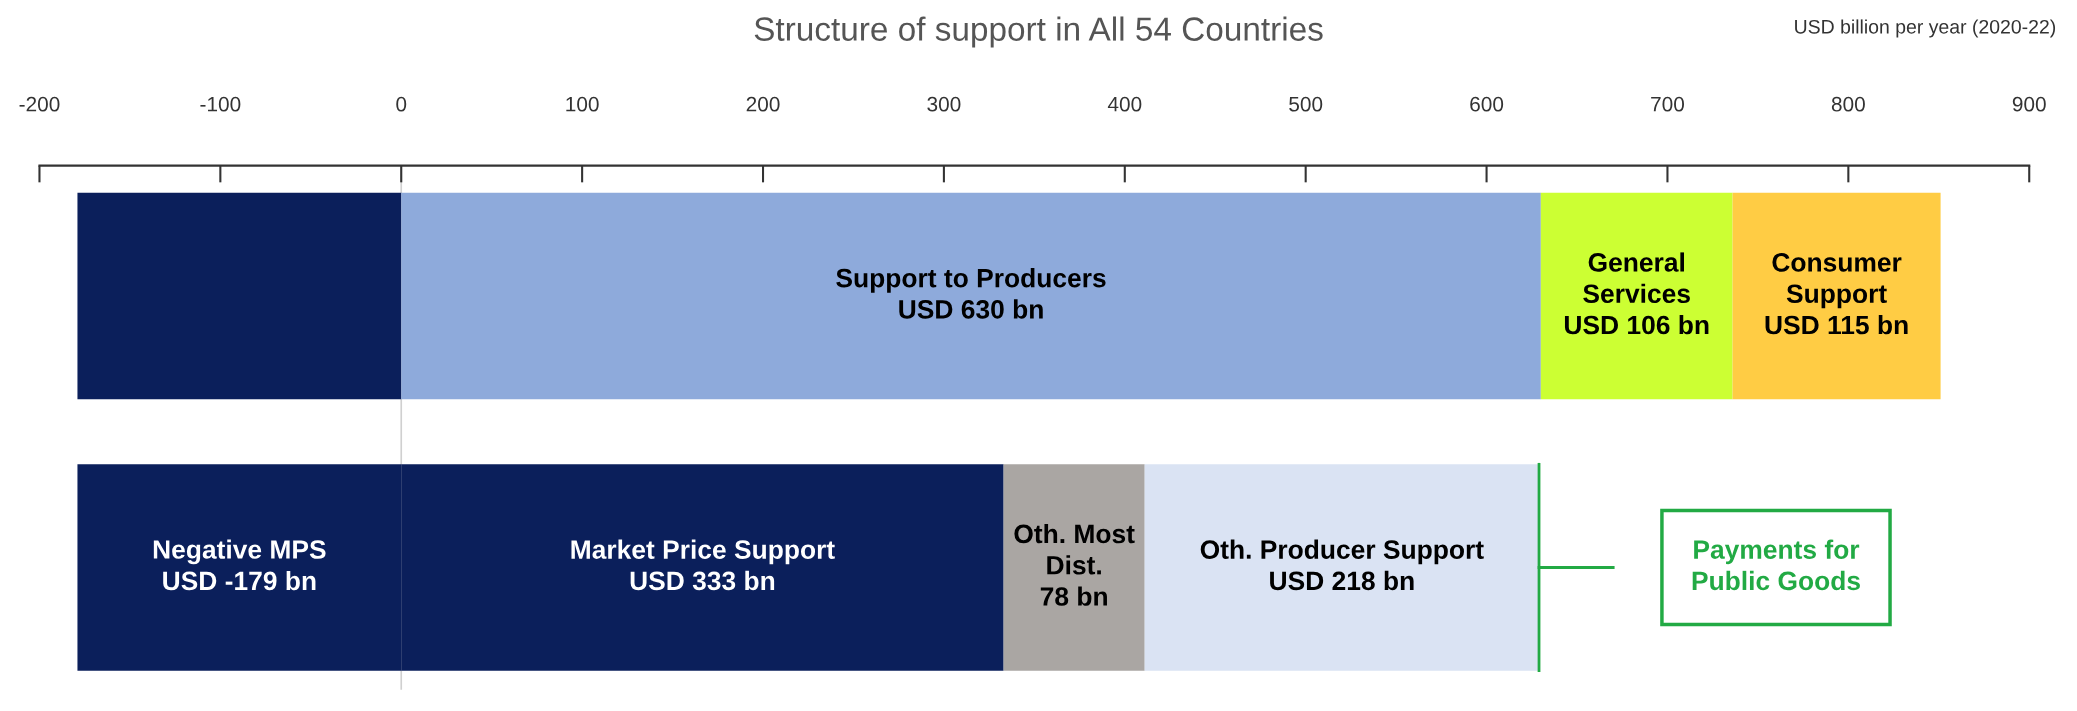  I want to click on x-tick-label: -200, so click(39, 104).